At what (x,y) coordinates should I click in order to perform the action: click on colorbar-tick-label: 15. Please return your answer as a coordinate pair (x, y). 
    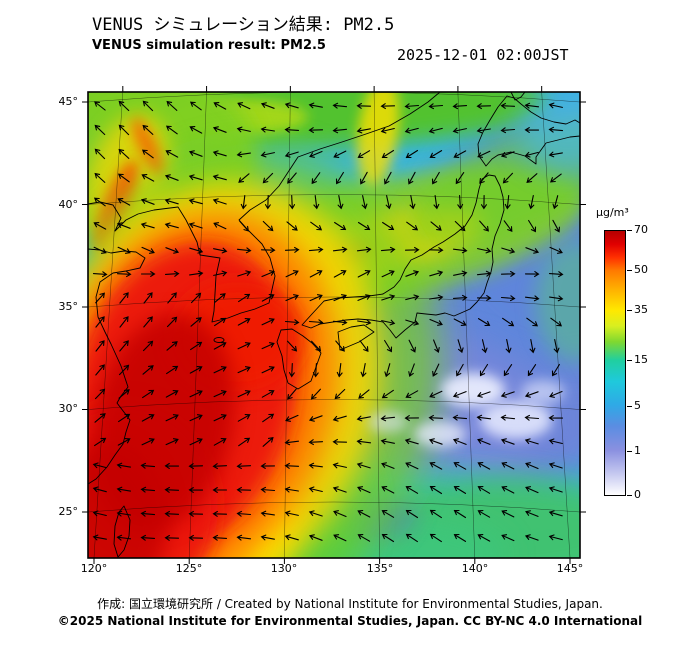
    Looking at the image, I should click on (641, 359).